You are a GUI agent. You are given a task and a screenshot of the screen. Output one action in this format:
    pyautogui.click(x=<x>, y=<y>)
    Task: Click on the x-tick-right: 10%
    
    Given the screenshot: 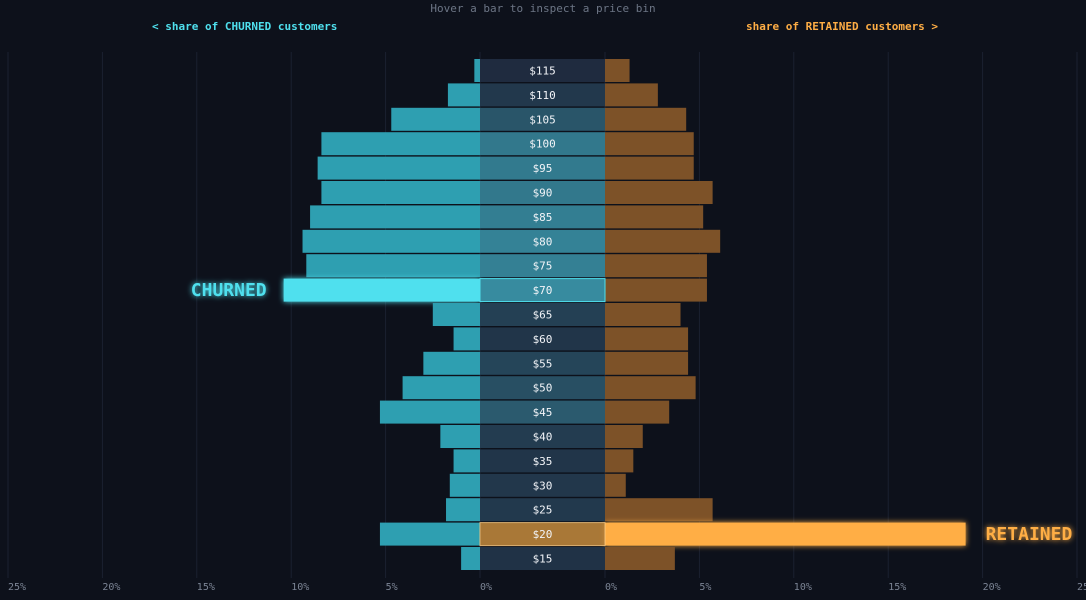 What is the action you would take?
    pyautogui.click(x=803, y=587)
    